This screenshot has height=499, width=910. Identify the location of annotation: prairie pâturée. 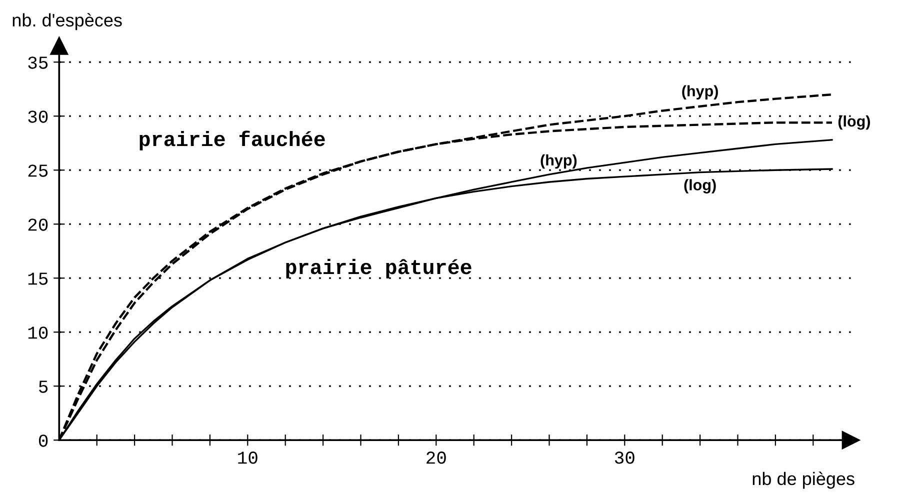
(379, 268).